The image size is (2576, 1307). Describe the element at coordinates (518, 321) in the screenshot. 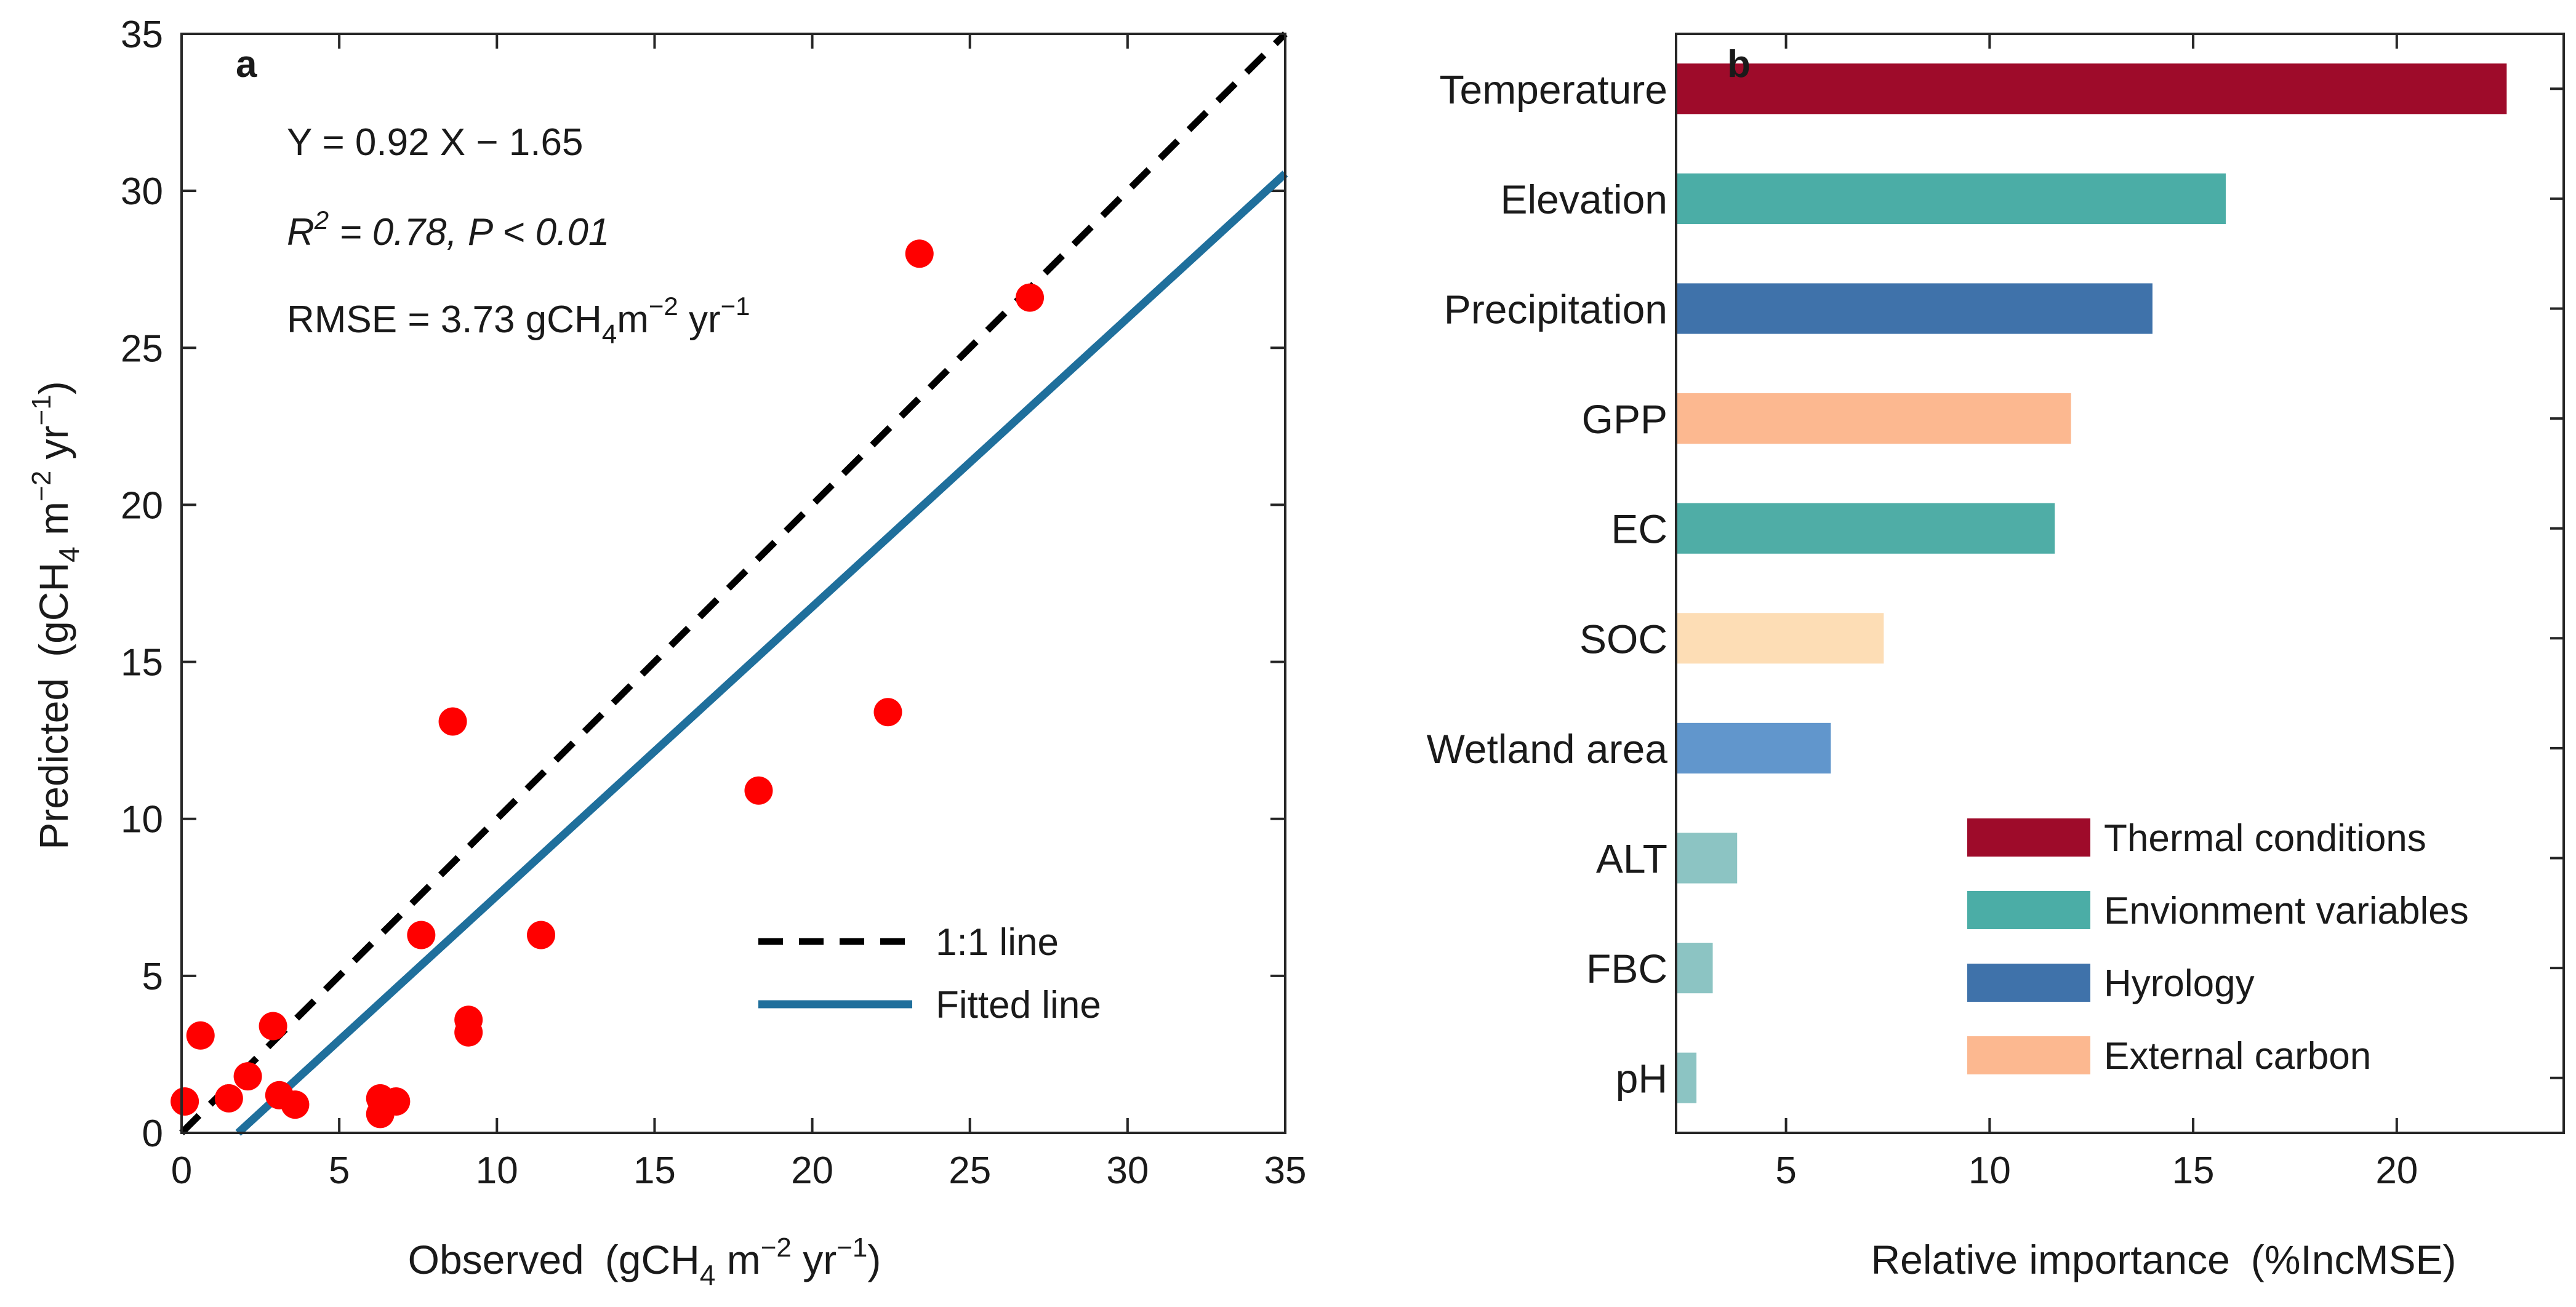

I see `rmse-annotation: RMSE = 3.73 gCH4m−2 yr−1` at that location.